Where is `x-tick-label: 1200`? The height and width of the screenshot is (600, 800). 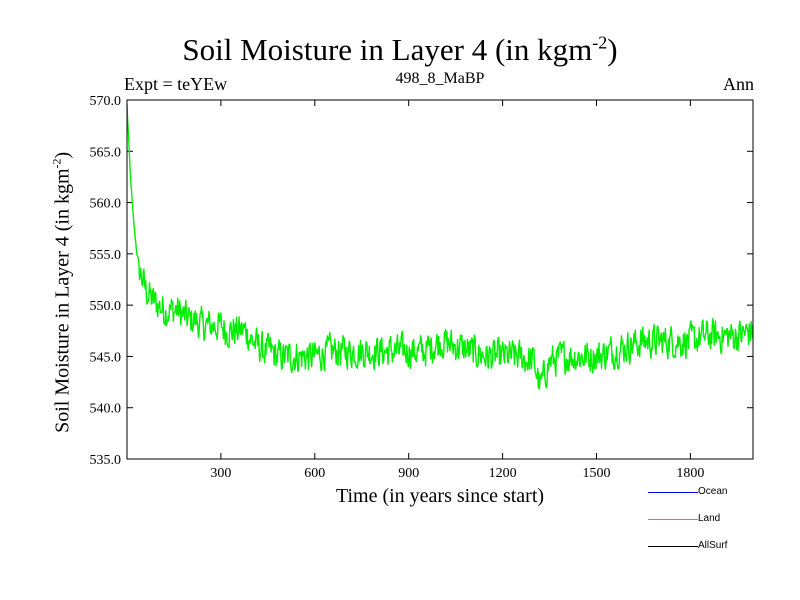 x-tick-label: 1200 is located at coordinates (503, 473).